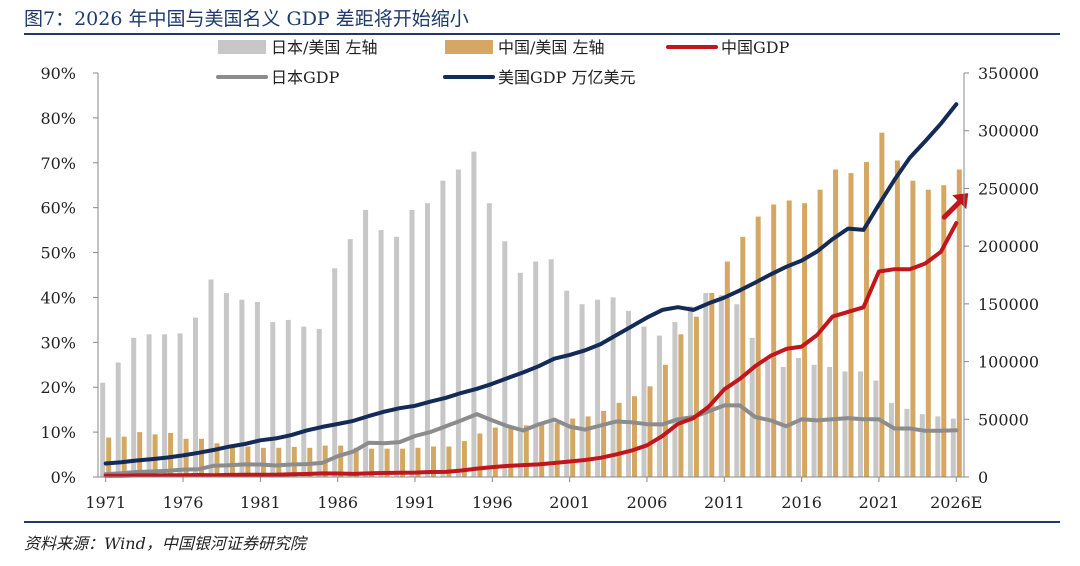 The image size is (1080, 566). I want to click on legend-swatch, so click(469, 47).